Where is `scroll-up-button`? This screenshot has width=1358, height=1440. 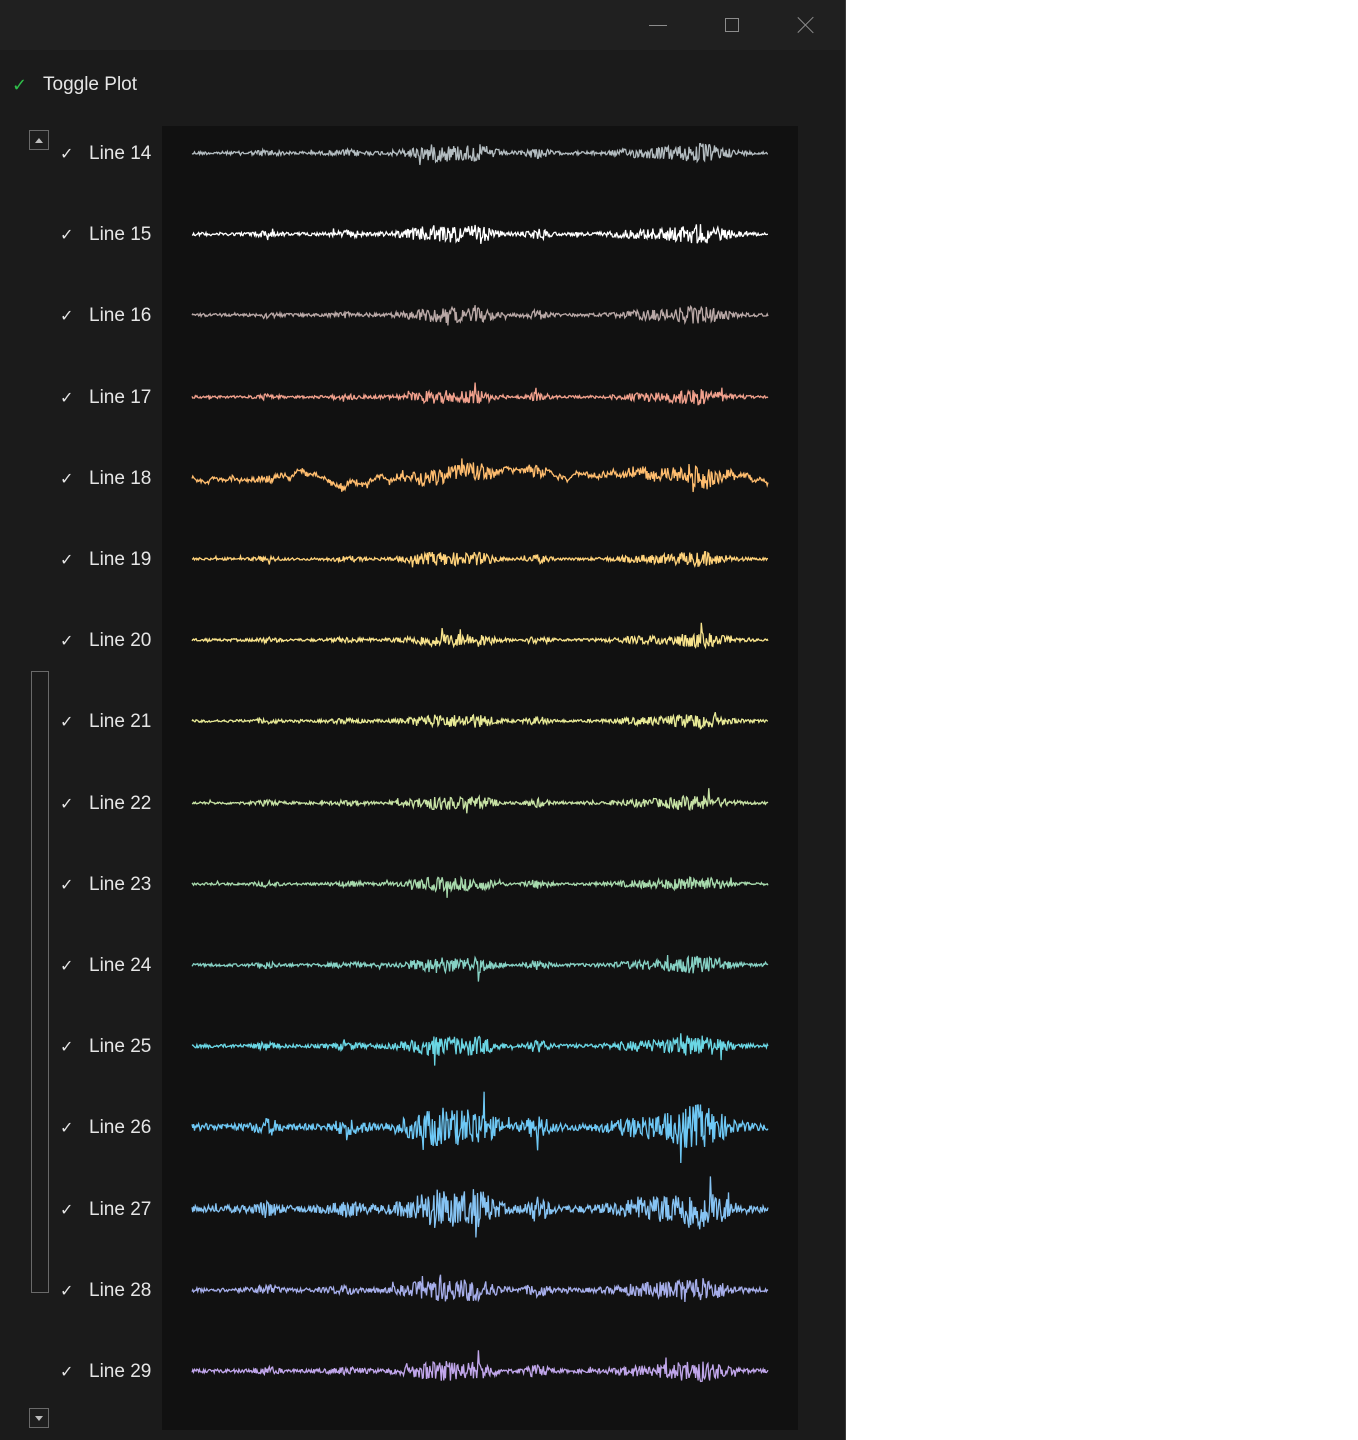
scroll-up-button is located at coordinates (39, 140).